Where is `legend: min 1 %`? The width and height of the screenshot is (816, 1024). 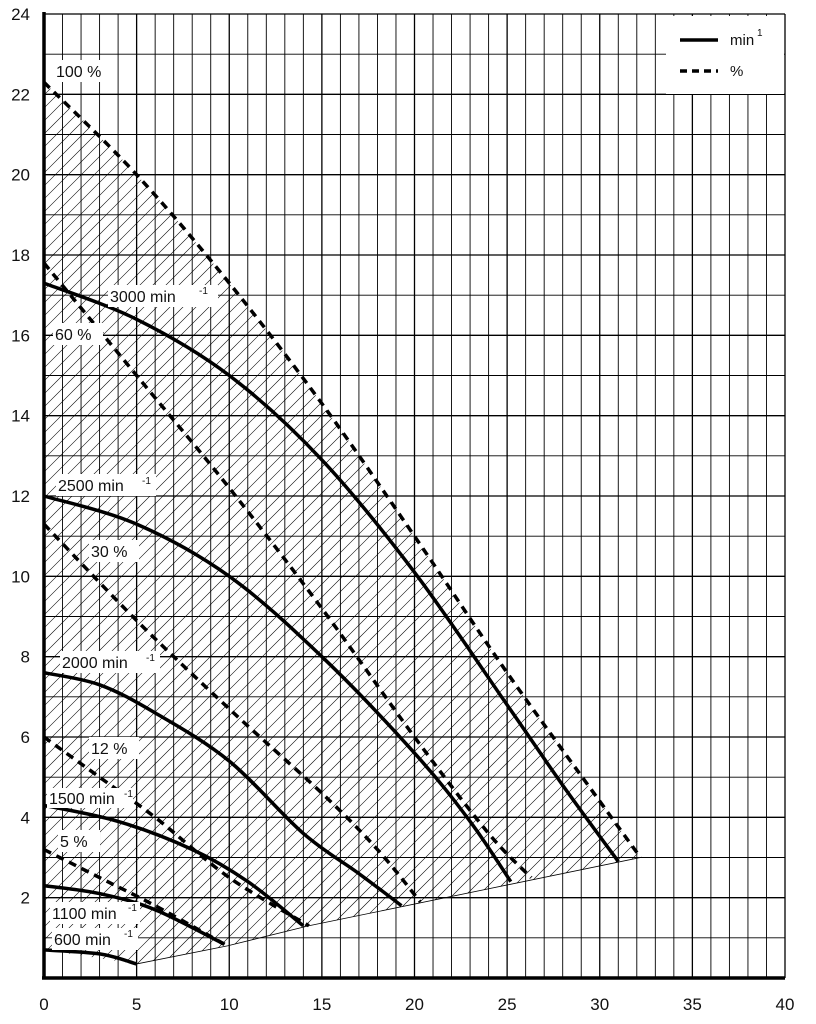 legend: min 1 % is located at coordinates (725, 55).